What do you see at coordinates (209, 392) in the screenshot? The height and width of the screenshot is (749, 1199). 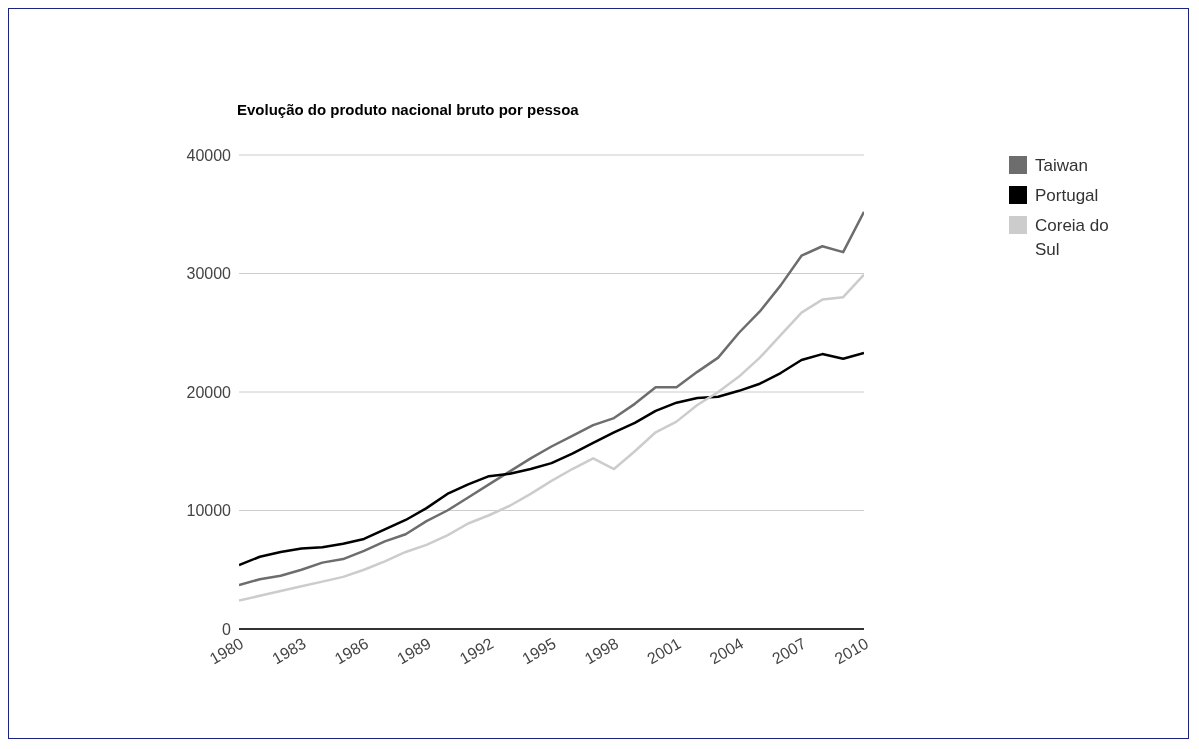 I see `y-tick-label: 20000` at bounding box center [209, 392].